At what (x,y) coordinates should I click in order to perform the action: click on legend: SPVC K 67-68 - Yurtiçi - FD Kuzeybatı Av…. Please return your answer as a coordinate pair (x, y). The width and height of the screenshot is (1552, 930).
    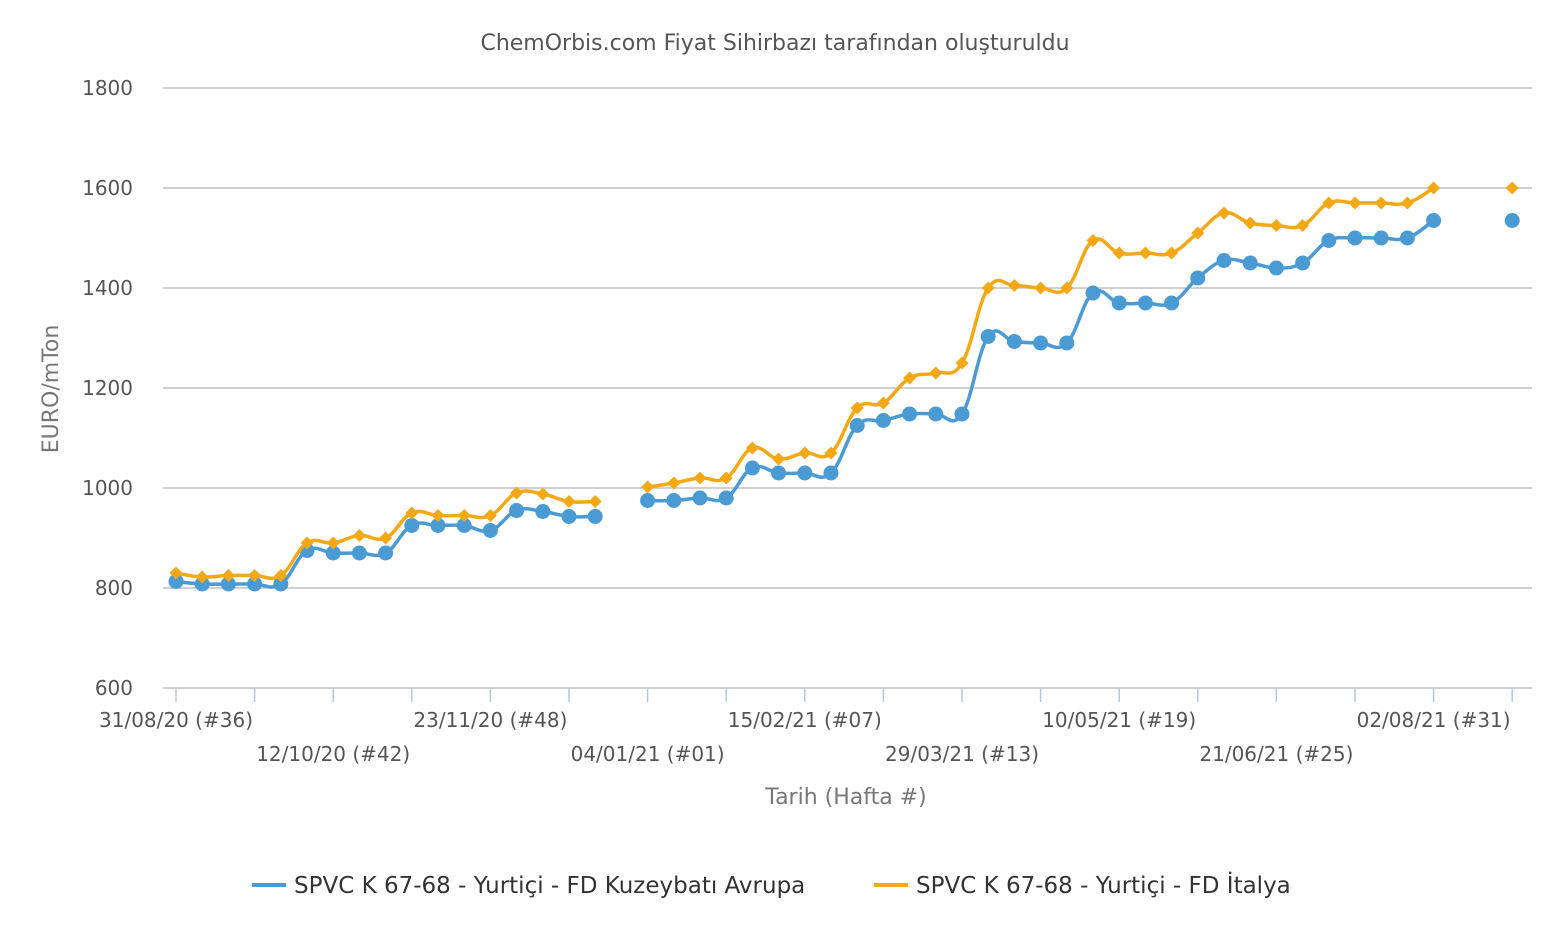
    Looking at the image, I should click on (771, 885).